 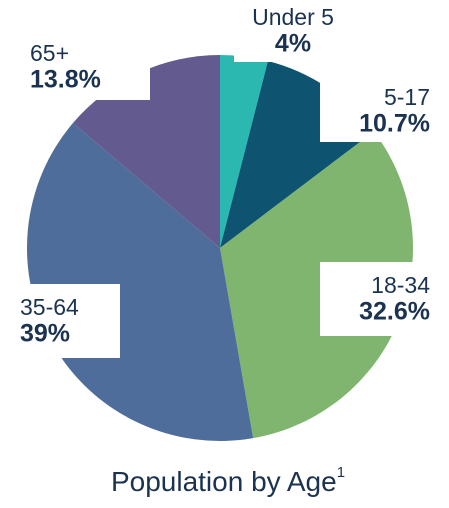 What do you see at coordinates (49, 307) in the screenshot?
I see `slice-name: 35-64` at bounding box center [49, 307].